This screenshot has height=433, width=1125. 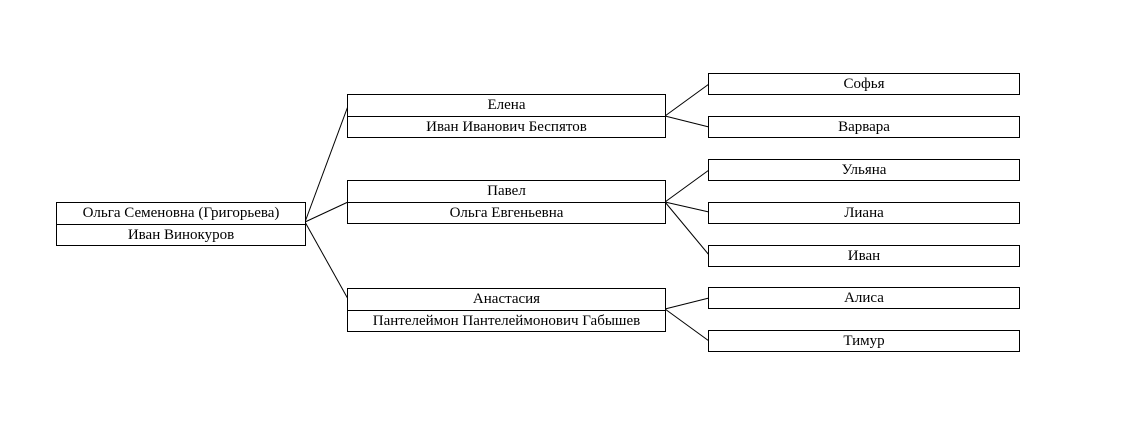 I want to click on grandchild-name: Софья, so click(x=864, y=83).